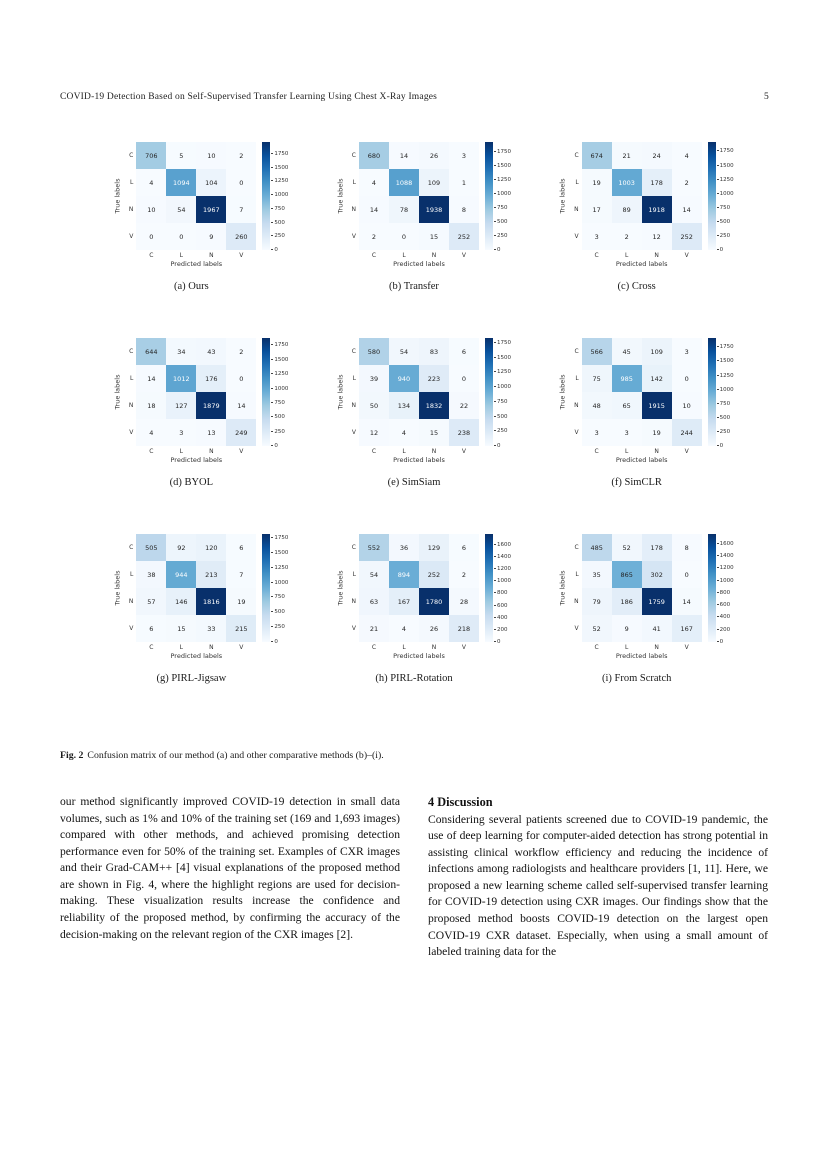 The height and width of the screenshot is (1169, 827). Describe the element at coordinates (463, 209) in the screenshot. I see `matrix-cell: 8` at that location.